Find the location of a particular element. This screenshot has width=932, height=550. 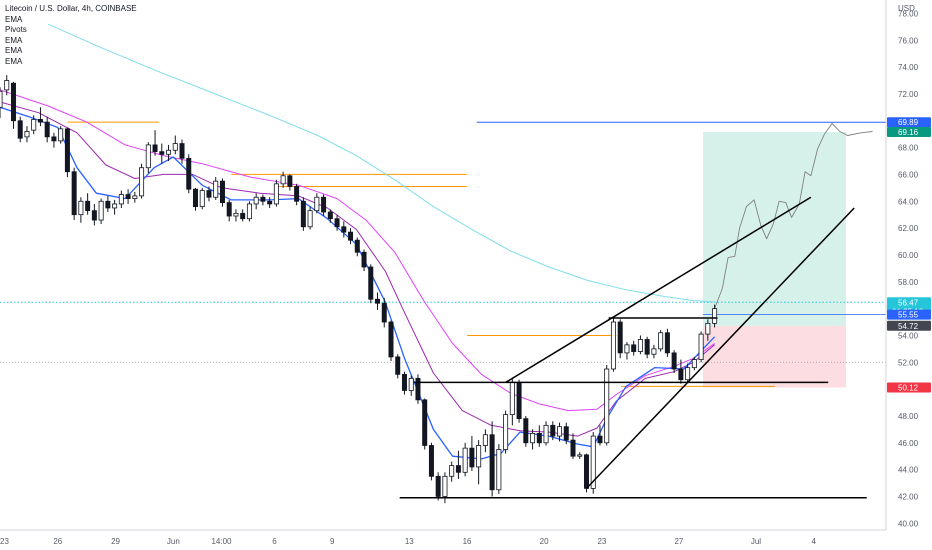

x-tick-label: 13 is located at coordinates (409, 541).